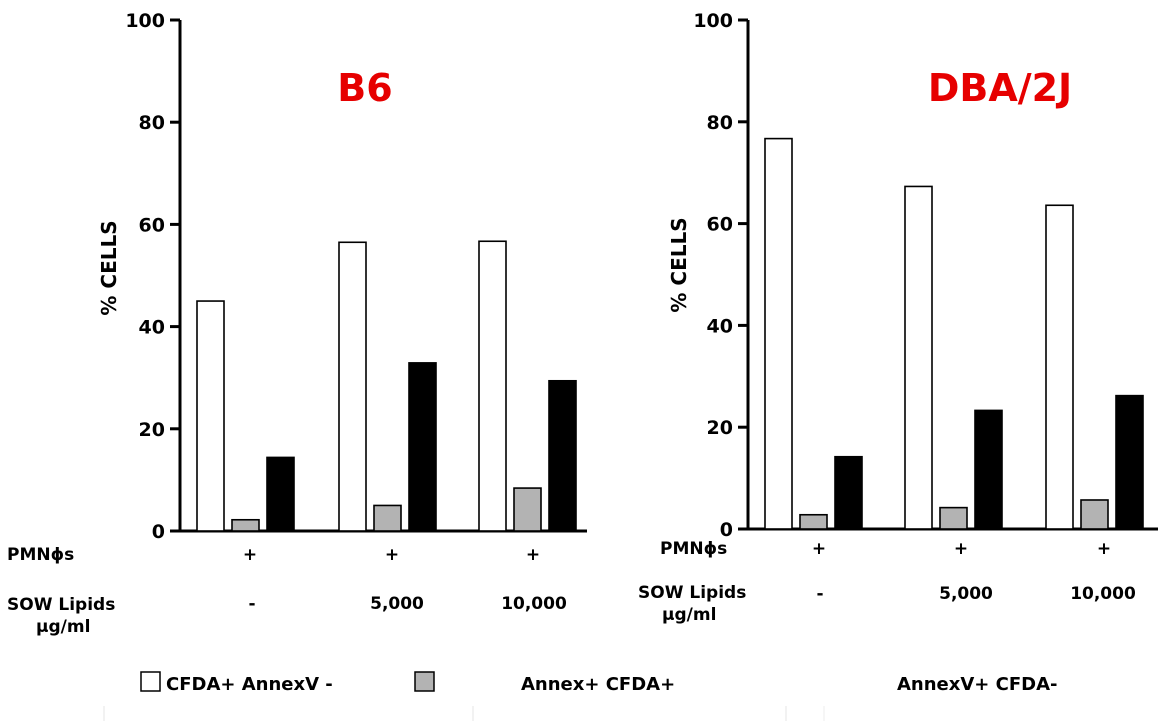 This screenshot has width=1163, height=721. Describe the element at coordinates (386, 386) in the screenshot. I see `bars` at that location.